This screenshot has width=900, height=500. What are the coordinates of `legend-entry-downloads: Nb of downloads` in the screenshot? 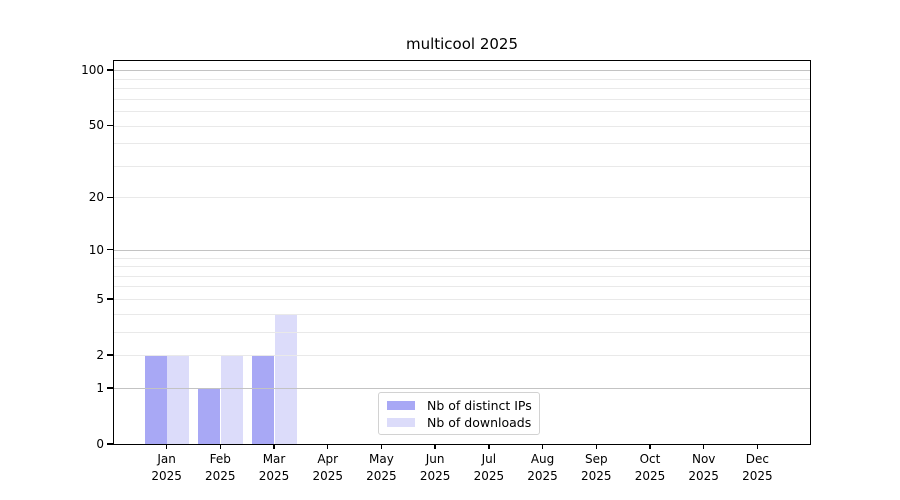 It's located at (459, 422).